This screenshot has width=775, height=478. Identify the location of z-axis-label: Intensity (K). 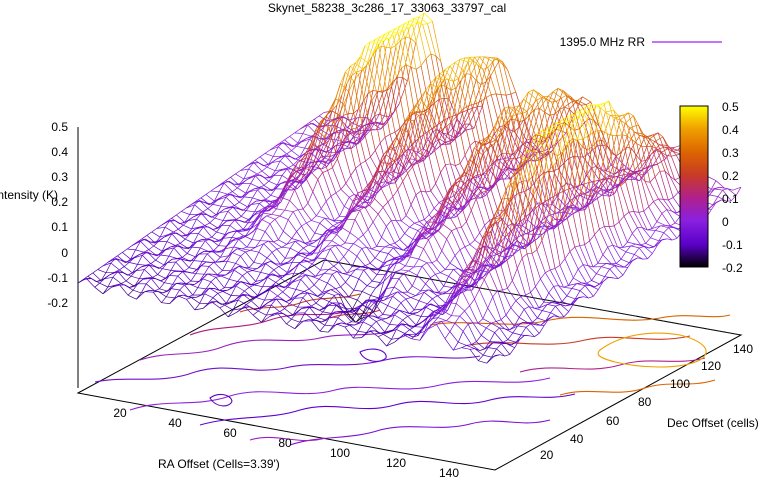
(29, 195).